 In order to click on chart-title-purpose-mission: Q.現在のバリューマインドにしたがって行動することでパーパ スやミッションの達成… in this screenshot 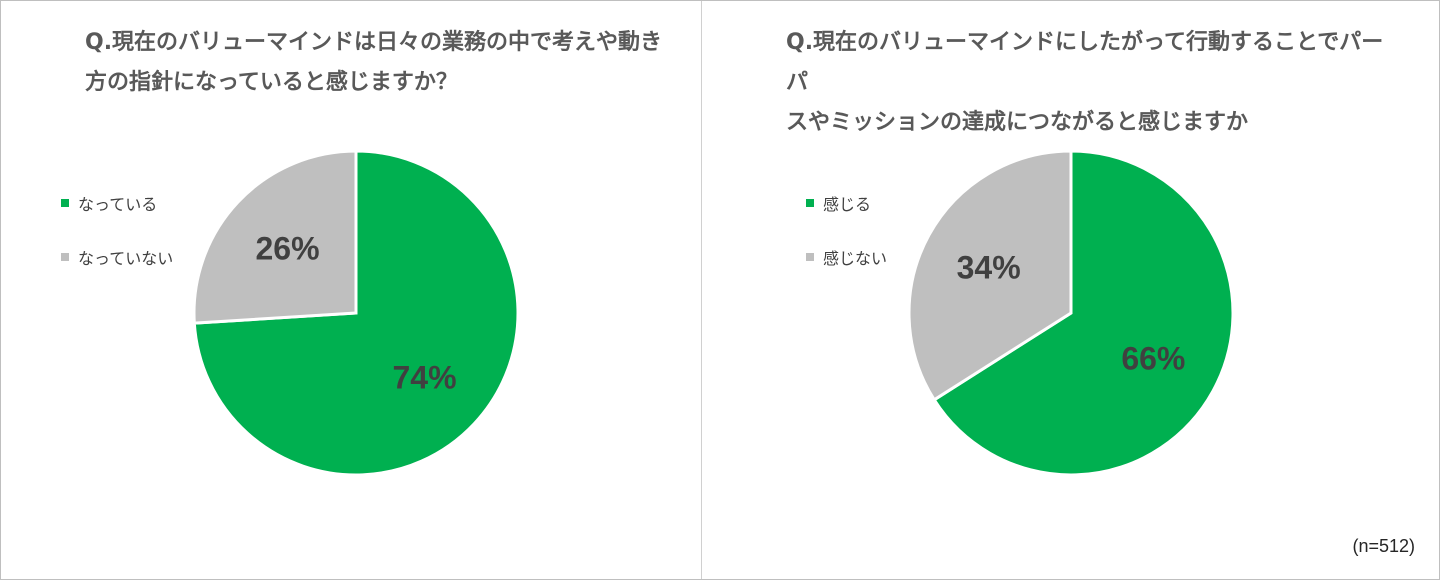, I will do `click(1086, 83)`.